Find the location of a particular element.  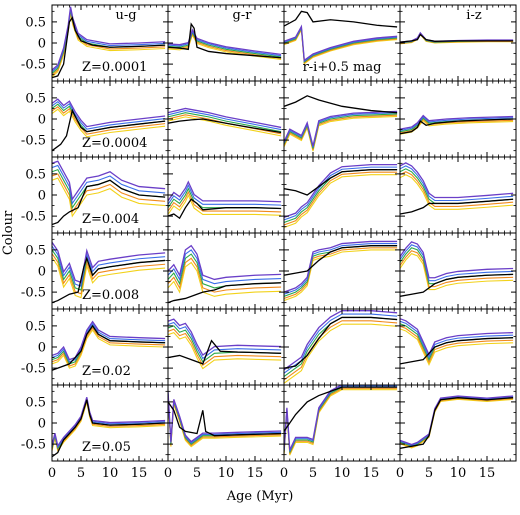

panel-3-3-lines is located at coordinates (457, 269).